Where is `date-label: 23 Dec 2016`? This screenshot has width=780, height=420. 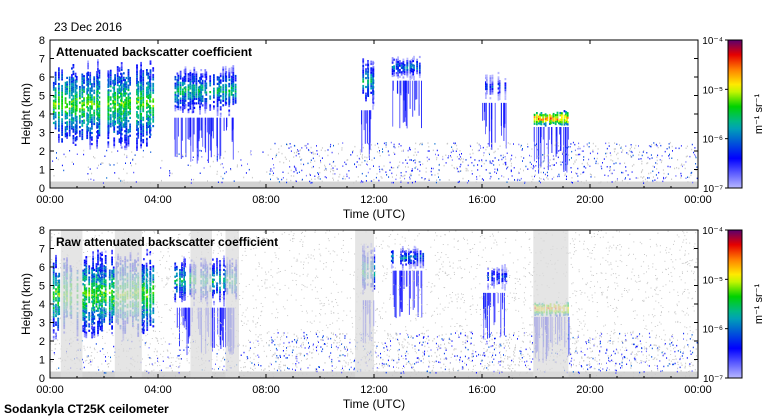 date-label: 23 Dec 2016 is located at coordinates (88, 27).